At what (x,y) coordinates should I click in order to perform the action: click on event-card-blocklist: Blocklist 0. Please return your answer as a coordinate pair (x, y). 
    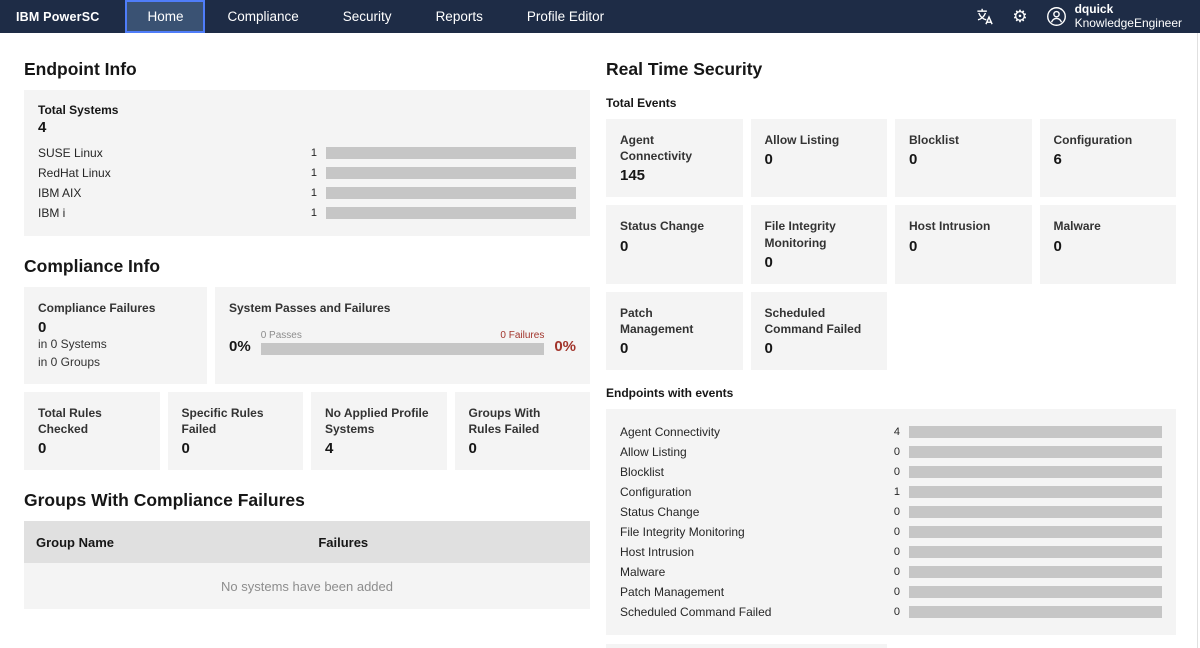
    Looking at the image, I should click on (963, 158).